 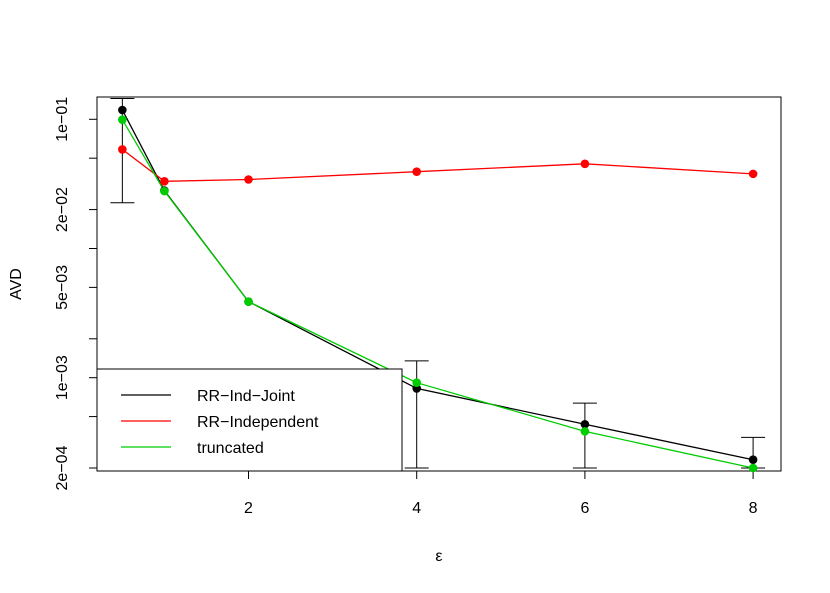 I want to click on legend-label: RR−Independent, so click(x=258, y=422).